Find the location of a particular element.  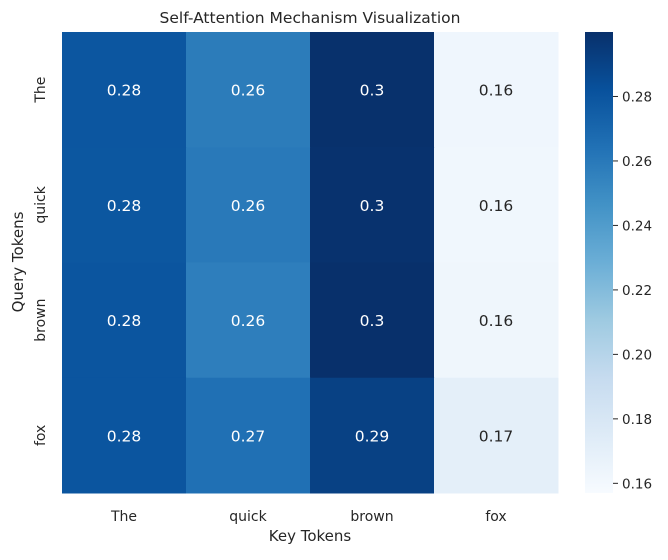

y-axis-ticks: The quick brown fox is located at coordinates (41, 261).